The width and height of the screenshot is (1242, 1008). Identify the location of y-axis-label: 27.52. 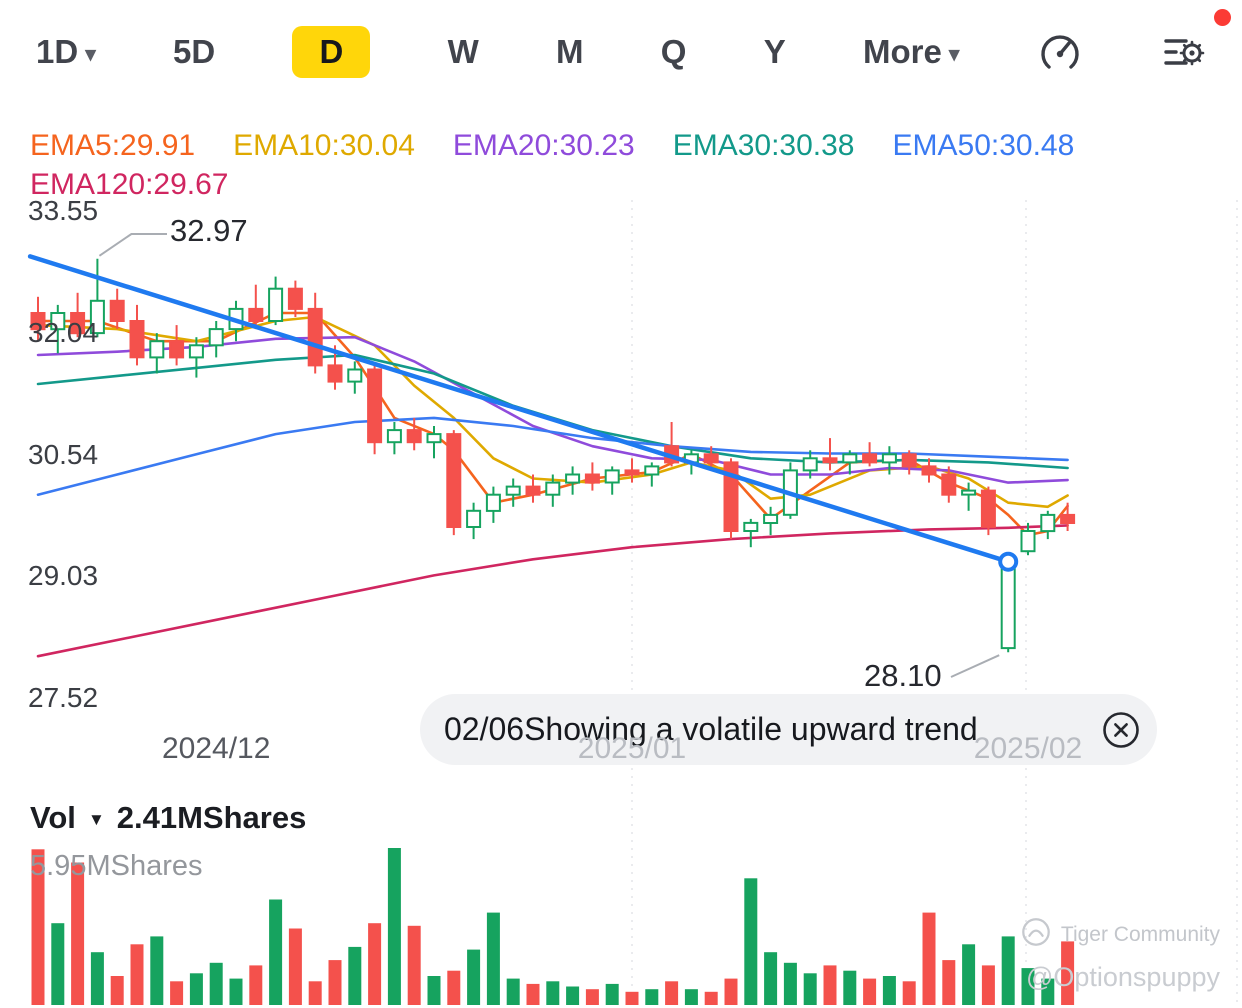
(63, 697).